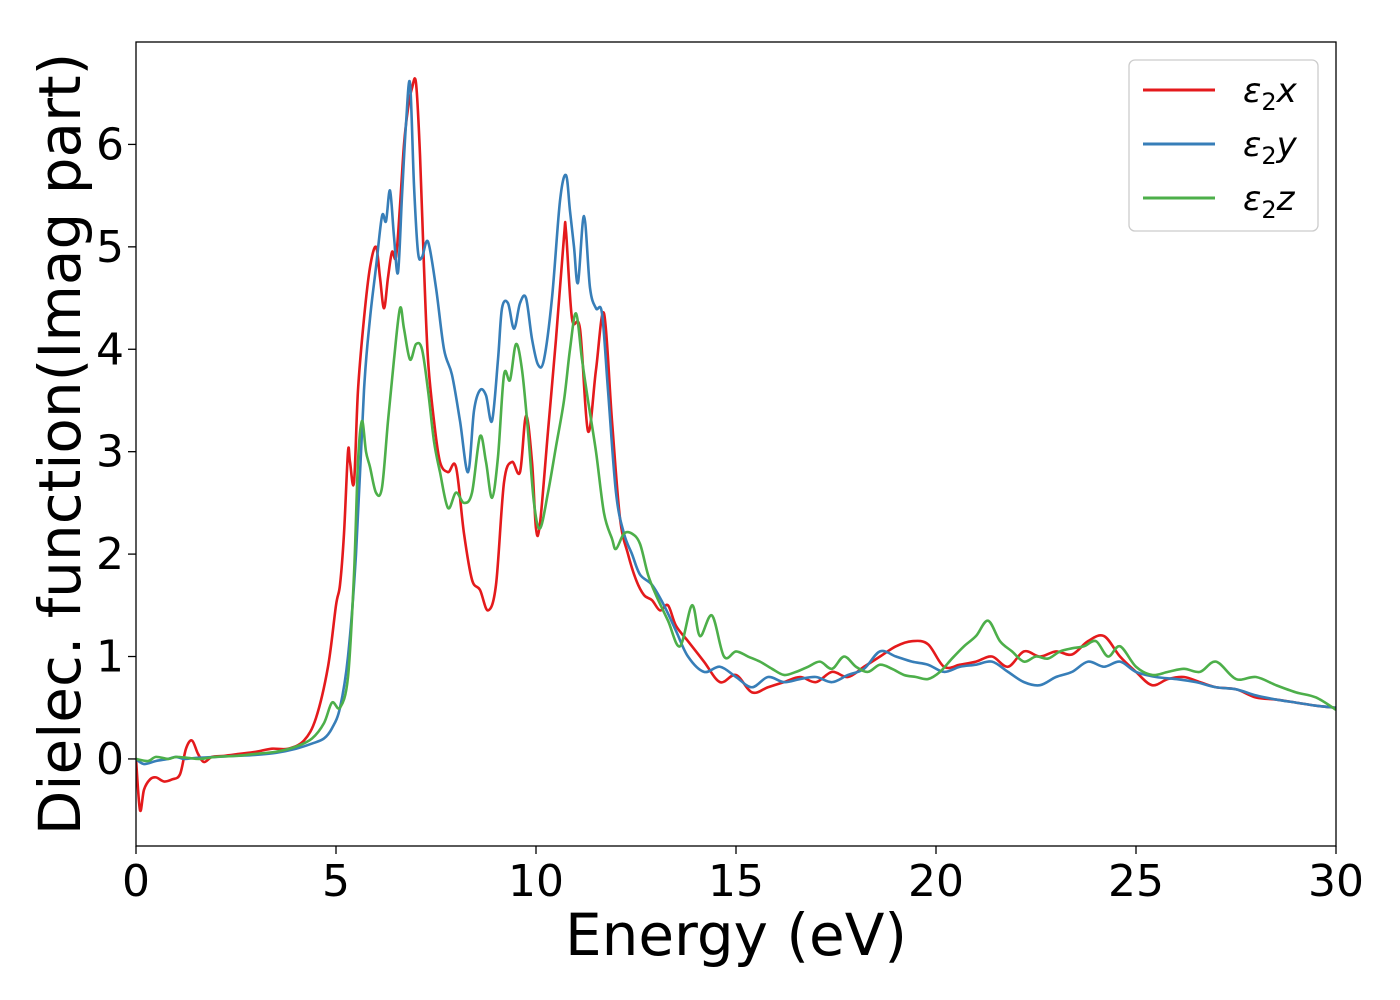 The image size is (1400, 1000). Describe the element at coordinates (136, 881) in the screenshot. I see `x-tick-label: 0` at that location.